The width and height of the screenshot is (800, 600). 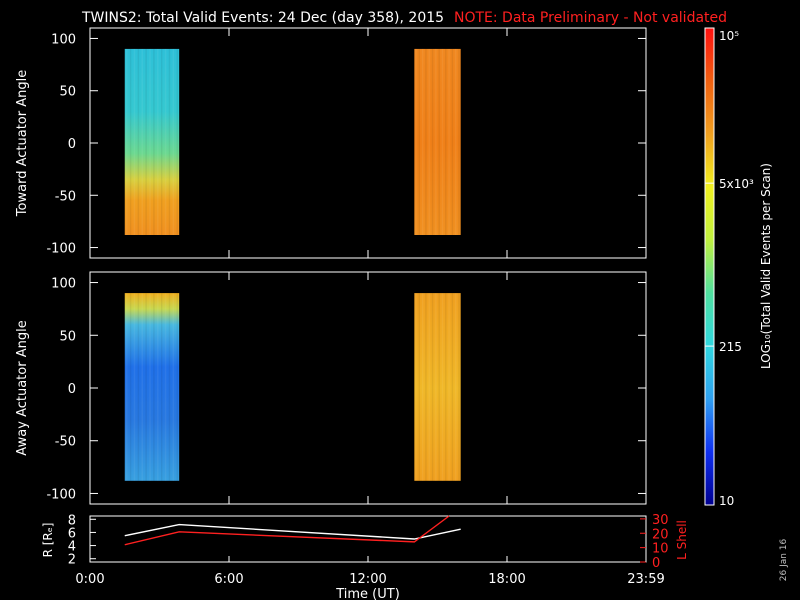 What do you see at coordinates (784, 559) in the screenshot?
I see `date-stamp: 26 Jan 16` at bounding box center [784, 559].